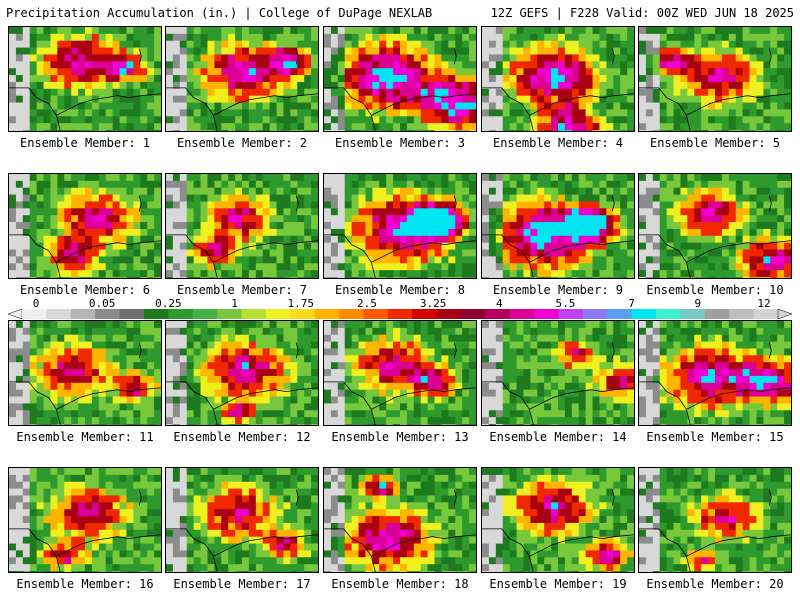 The image size is (800, 600). Describe the element at coordinates (242, 373) in the screenshot. I see `precip-field` at that location.